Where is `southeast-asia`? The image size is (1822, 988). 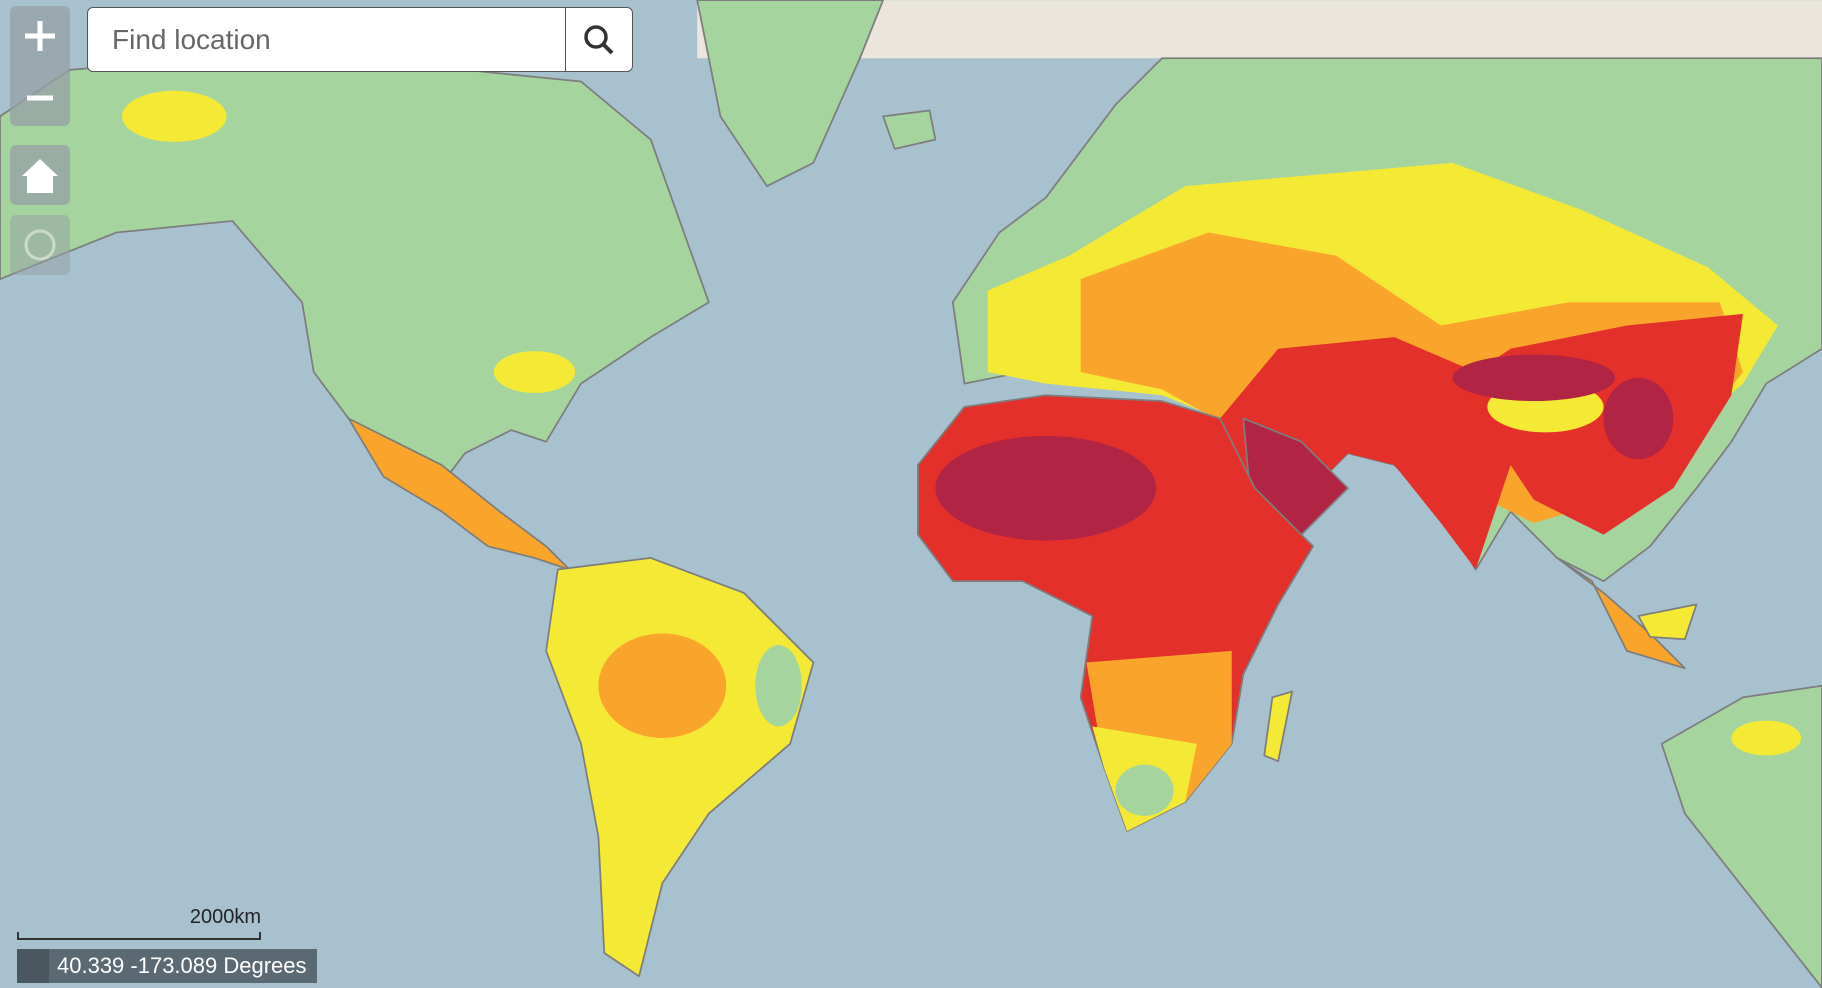 southeast-asia is located at coordinates (1621, 613).